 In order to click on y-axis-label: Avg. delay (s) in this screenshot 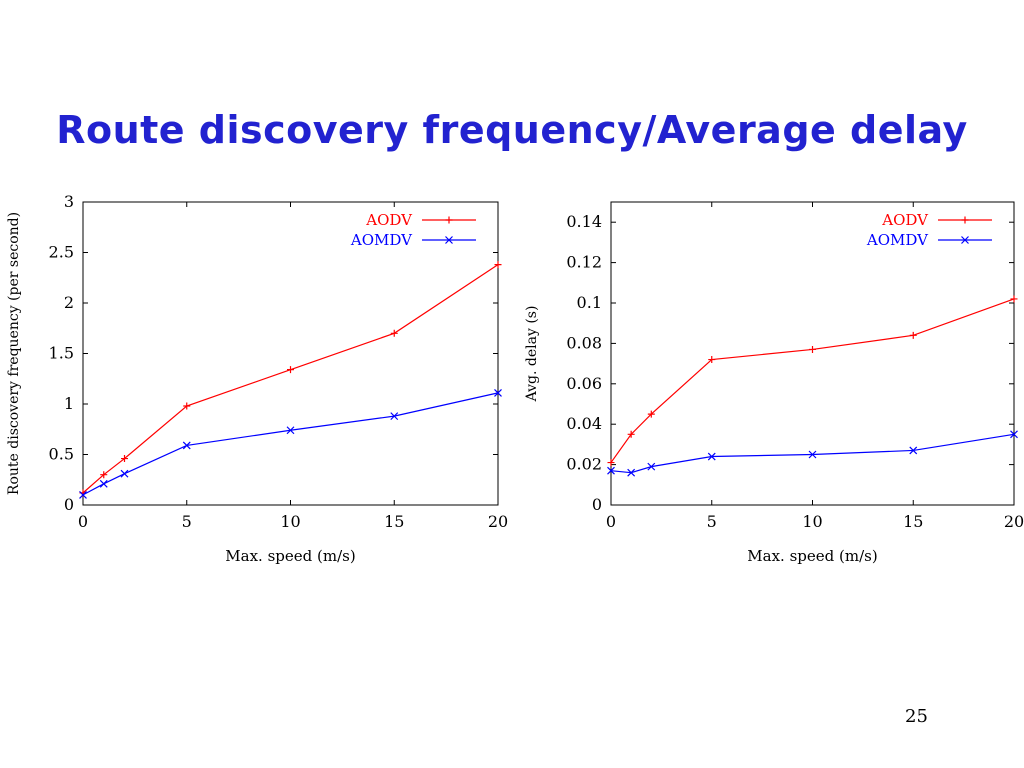, I will do `click(532, 354)`.